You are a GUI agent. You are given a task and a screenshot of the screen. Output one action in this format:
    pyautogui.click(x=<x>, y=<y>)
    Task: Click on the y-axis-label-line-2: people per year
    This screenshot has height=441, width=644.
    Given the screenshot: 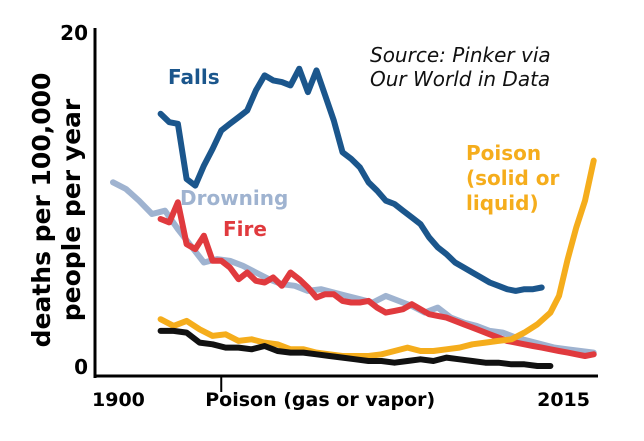 What is the action you would take?
    pyautogui.click(x=71, y=209)
    